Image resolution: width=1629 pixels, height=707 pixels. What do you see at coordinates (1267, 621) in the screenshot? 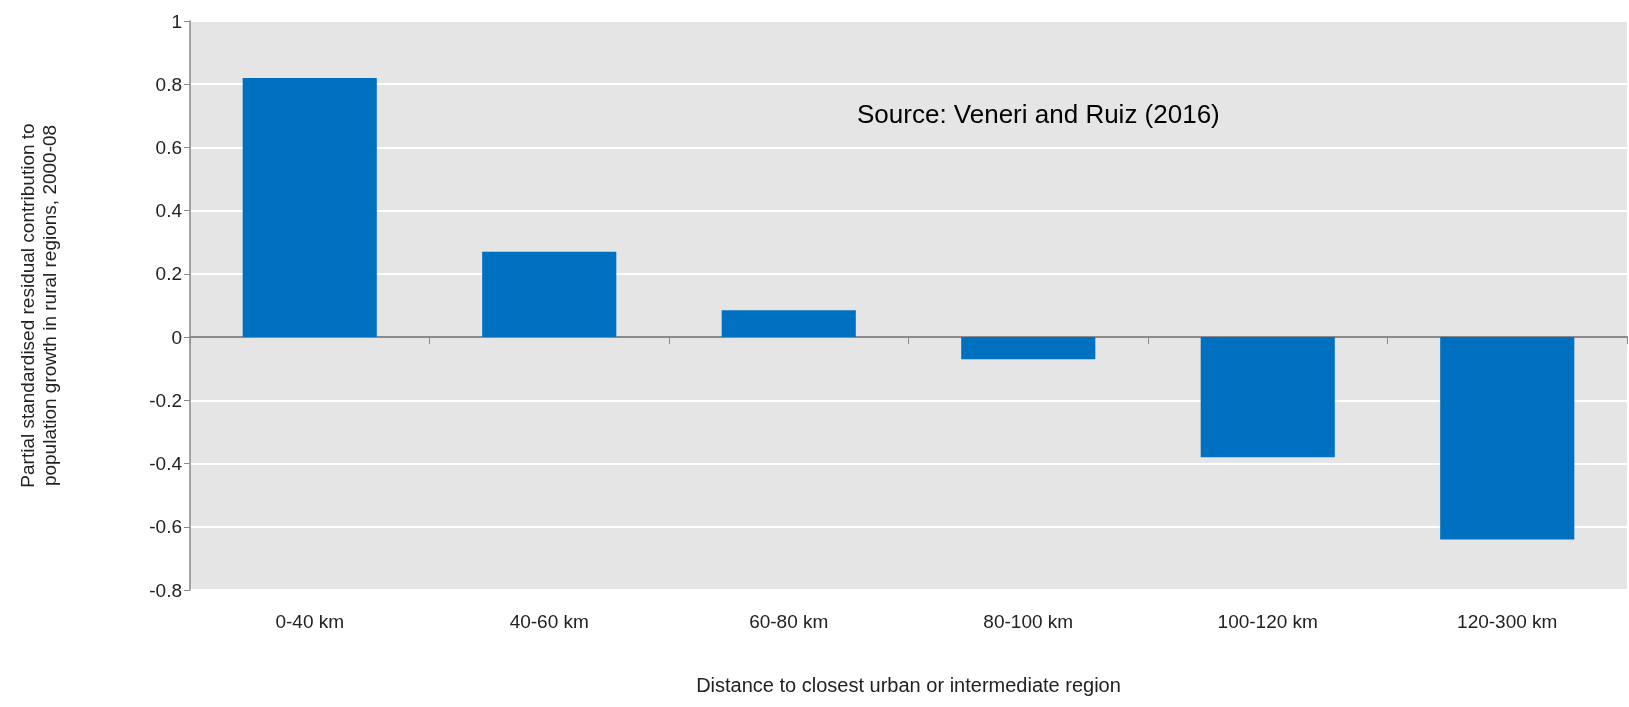
I see `x-tick-label: 100-120 km` at bounding box center [1267, 621].